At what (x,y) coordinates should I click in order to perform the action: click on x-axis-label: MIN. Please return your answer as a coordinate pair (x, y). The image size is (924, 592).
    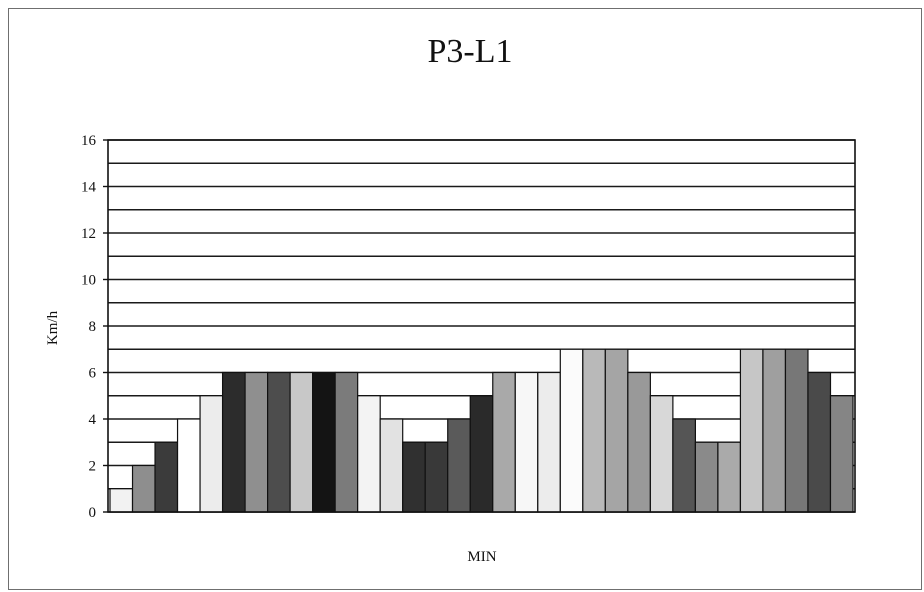
    Looking at the image, I should click on (481, 557).